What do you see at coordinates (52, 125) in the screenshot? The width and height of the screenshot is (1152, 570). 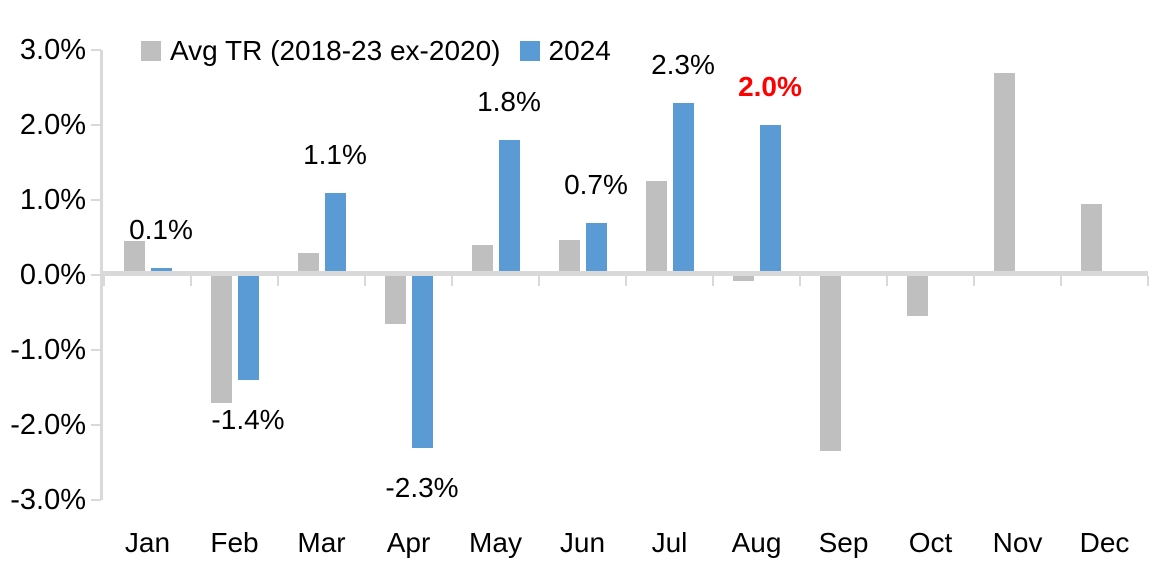 I see `y-axis-label: 2.0%` at bounding box center [52, 125].